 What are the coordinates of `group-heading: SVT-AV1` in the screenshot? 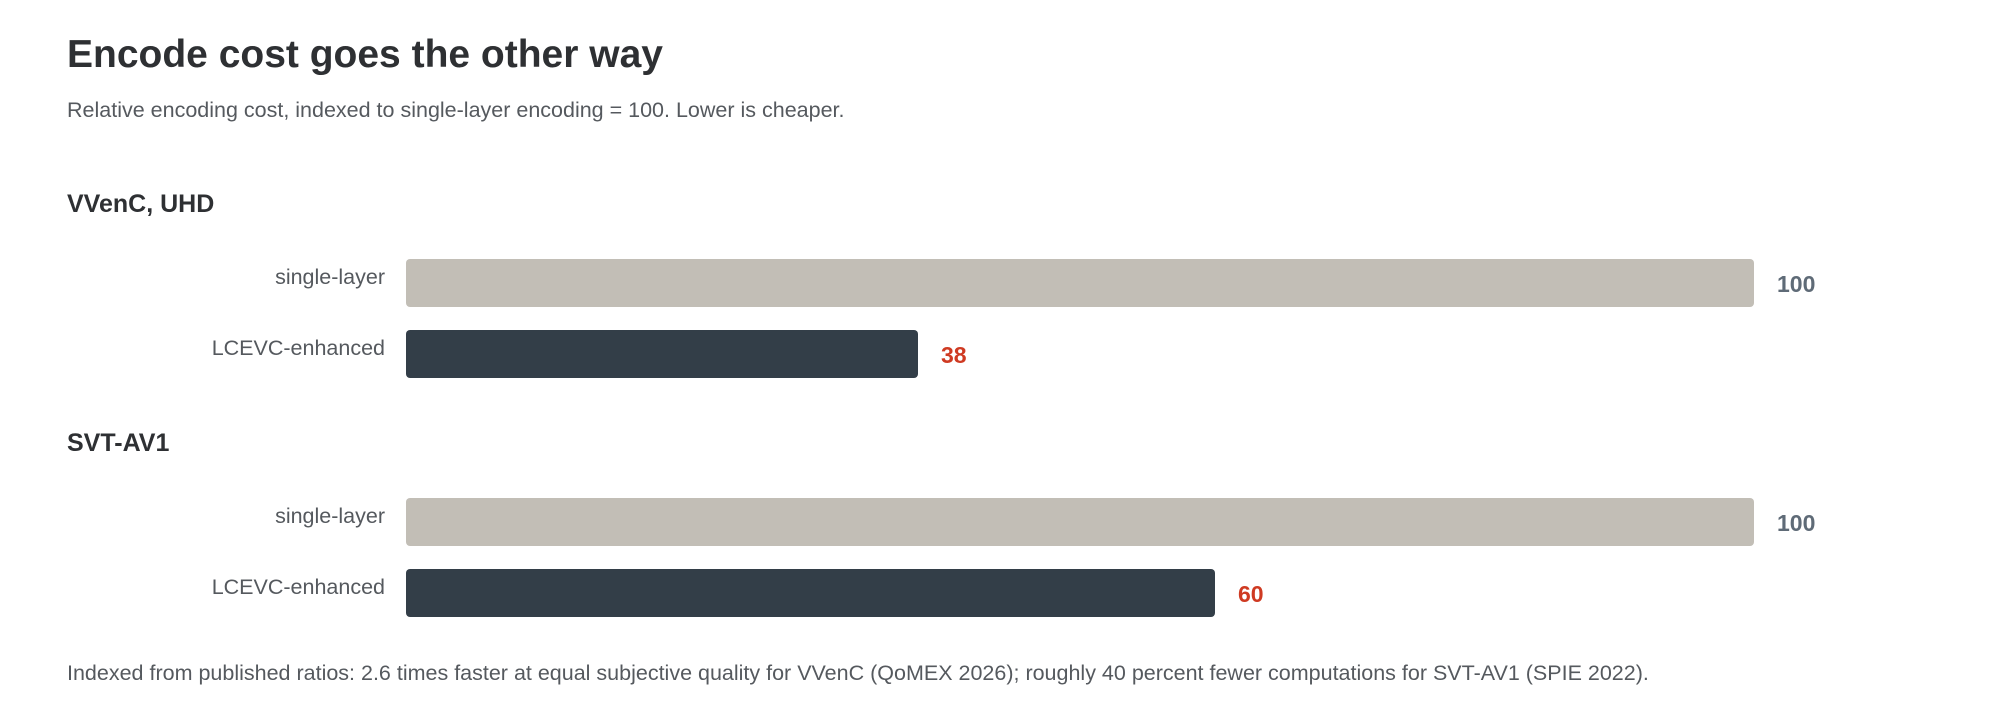 It's located at (118, 443).